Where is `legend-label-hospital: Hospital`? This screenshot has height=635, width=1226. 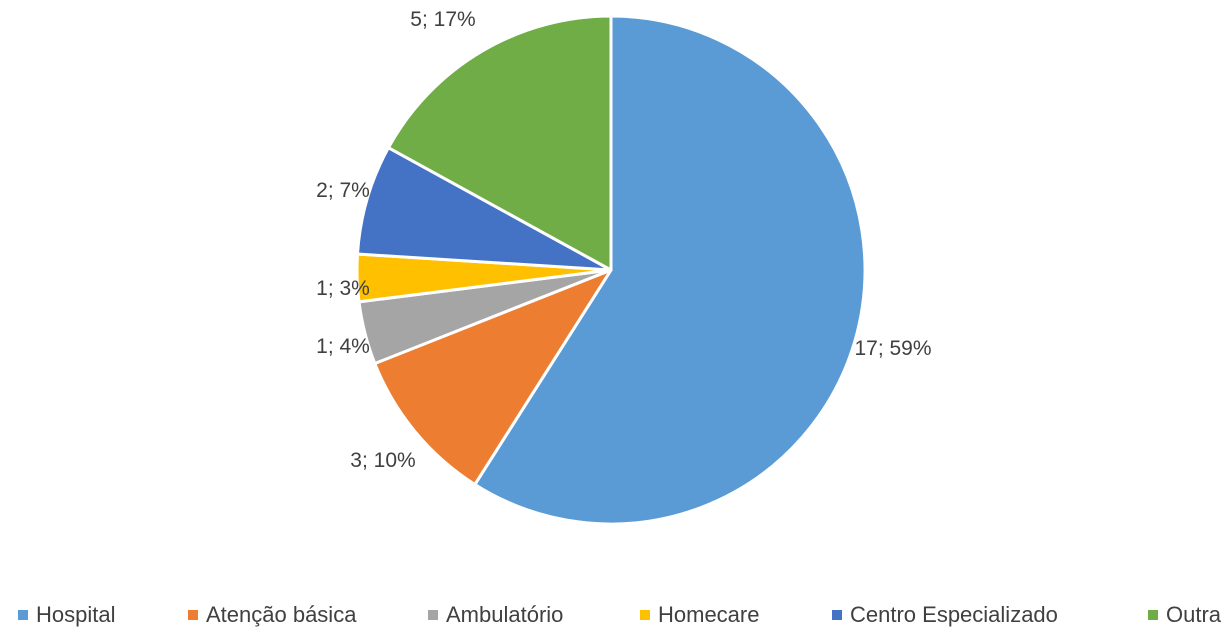
legend-label-hospital: Hospital is located at coordinates (76, 614).